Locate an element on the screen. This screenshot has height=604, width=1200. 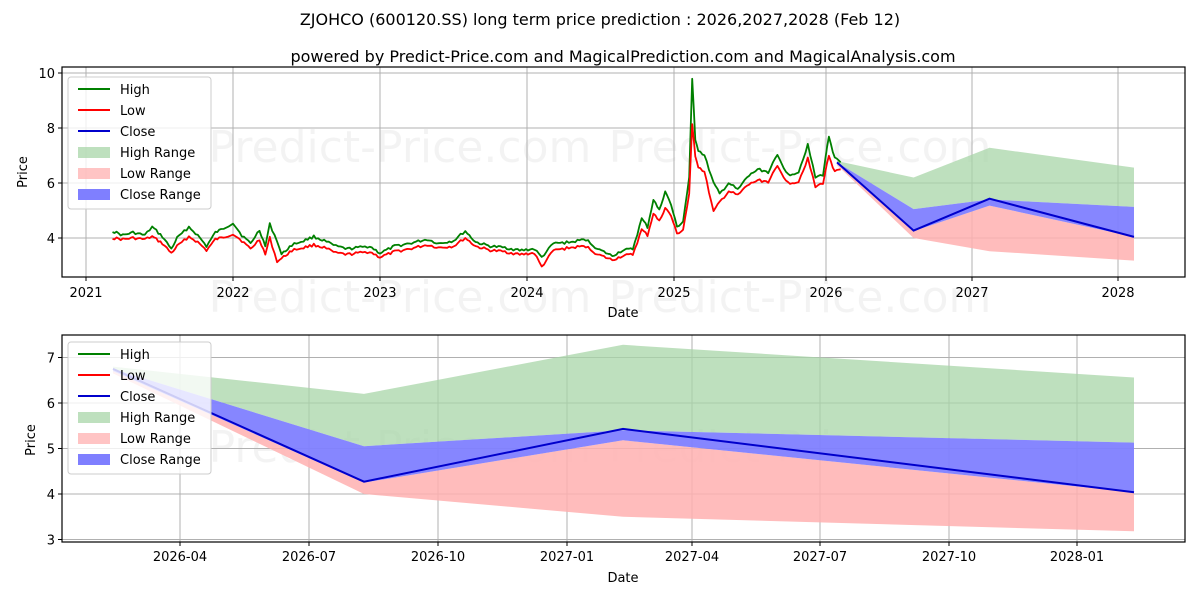
x-tick-label: 2026 is located at coordinates (825, 293).